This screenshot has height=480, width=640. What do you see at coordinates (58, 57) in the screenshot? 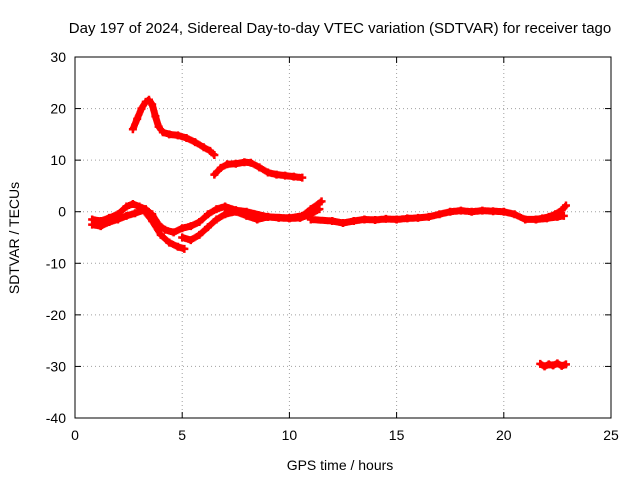
I see `y-tick-label: 30` at bounding box center [58, 57].